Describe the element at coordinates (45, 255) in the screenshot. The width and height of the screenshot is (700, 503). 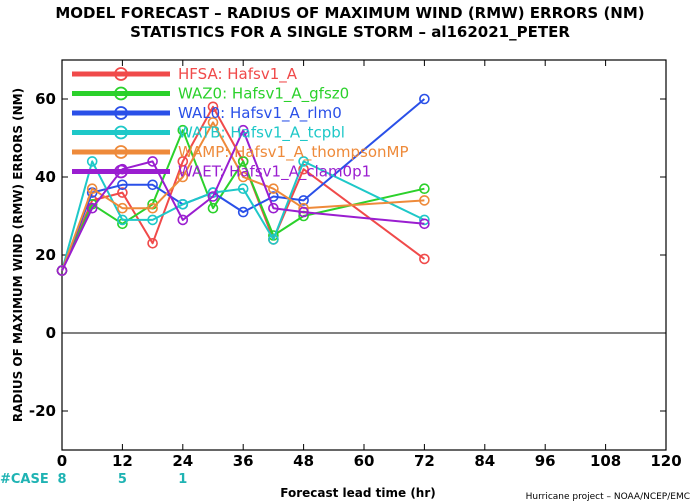
I see `y-tick-label: 20` at that location.